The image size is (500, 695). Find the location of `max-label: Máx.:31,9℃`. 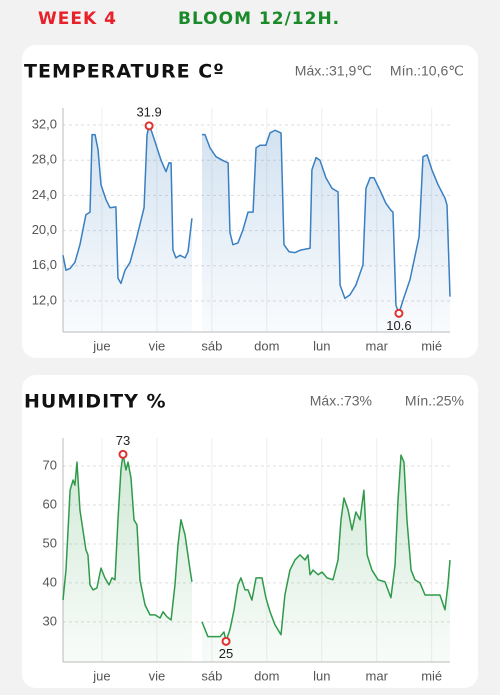

max-label: Máx.:31,9℃ is located at coordinates (333, 71).